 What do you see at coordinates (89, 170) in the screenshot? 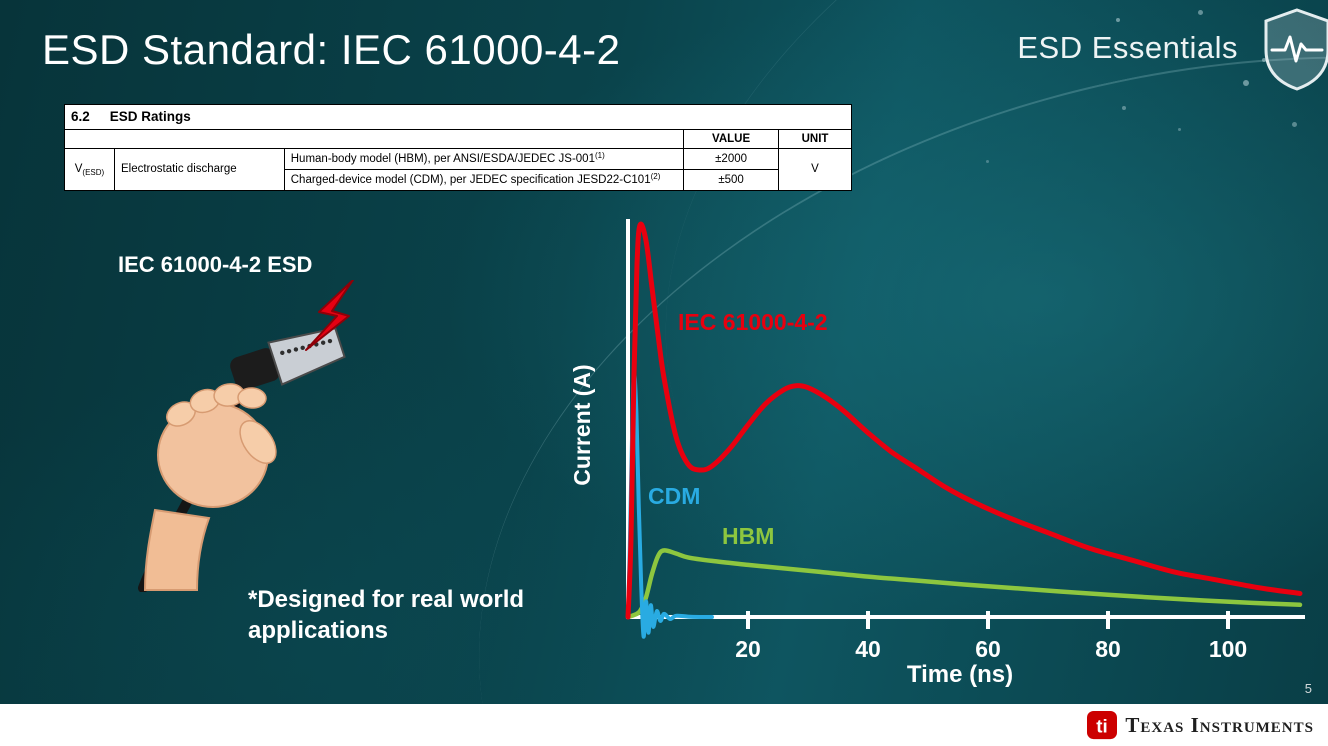
I see `param-symbol-cell: V(ESD)` at bounding box center [89, 170].